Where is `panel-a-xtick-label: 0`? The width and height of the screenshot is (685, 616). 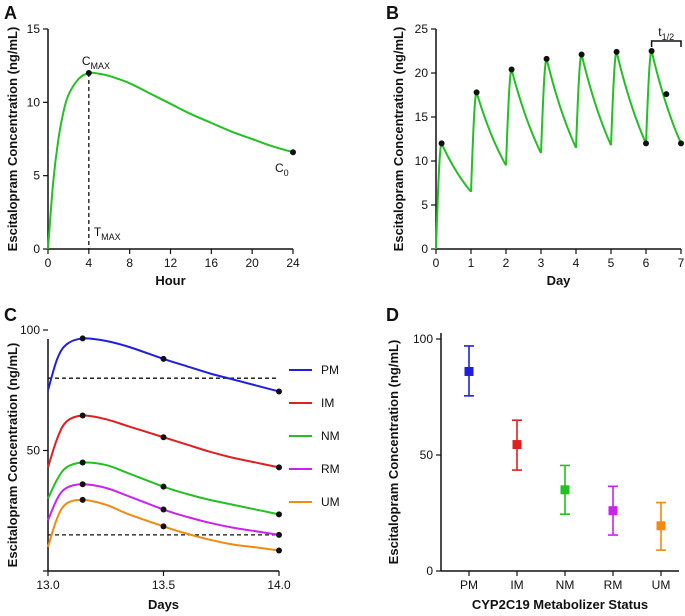 panel-a-xtick-label: 0 is located at coordinates (48, 263).